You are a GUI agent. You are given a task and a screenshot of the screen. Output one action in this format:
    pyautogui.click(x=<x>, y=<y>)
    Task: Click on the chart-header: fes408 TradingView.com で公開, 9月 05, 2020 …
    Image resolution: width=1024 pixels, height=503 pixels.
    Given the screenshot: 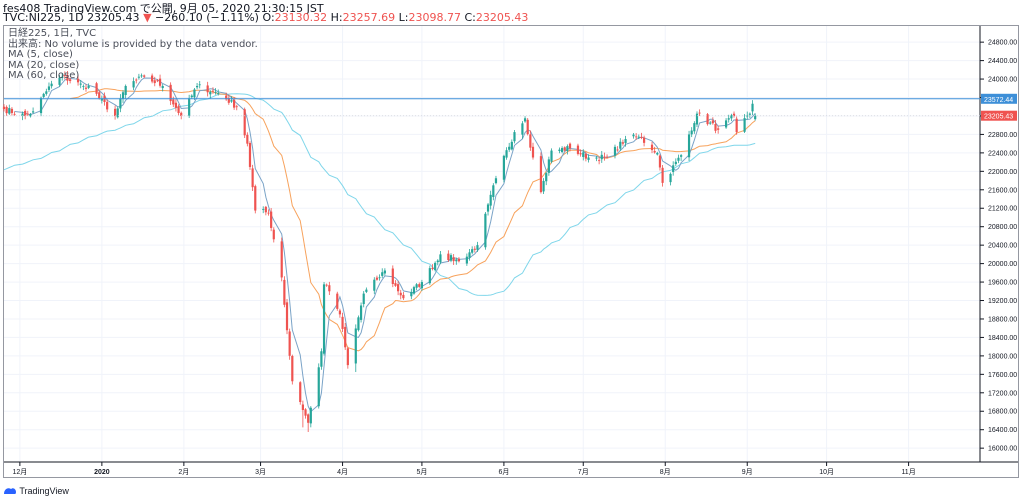 What is the action you would take?
    pyautogui.click(x=512, y=12)
    